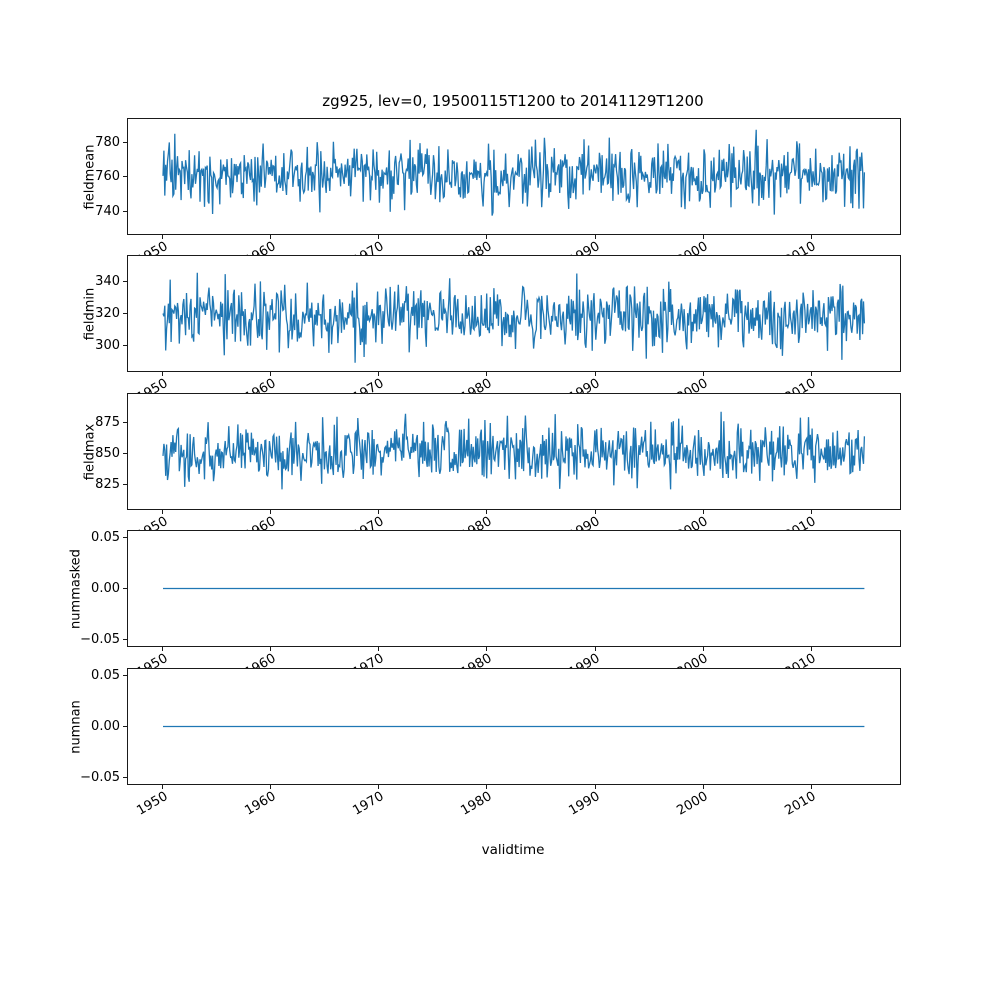 The width and height of the screenshot is (1000, 1000). I want to click on x-axis-label: validtime, so click(513, 850).